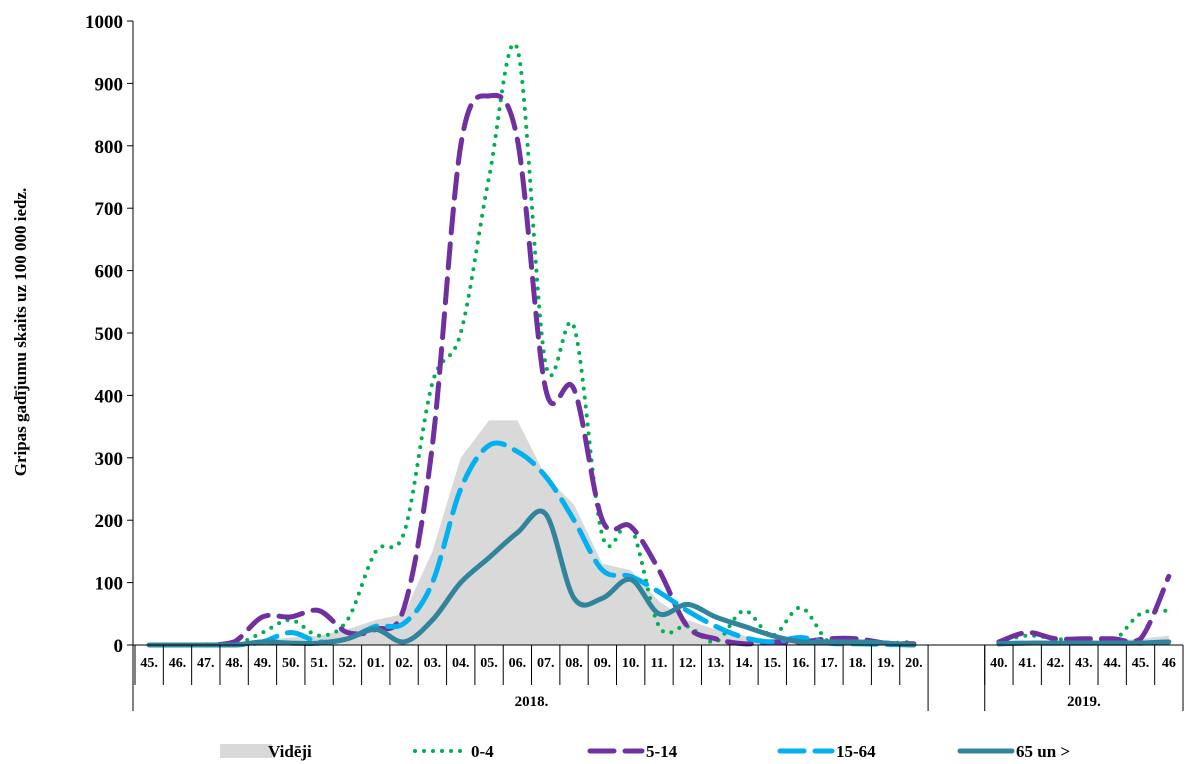 This screenshot has height=764, width=1186. I want to click on x-tick-label: 15., so click(773, 663).